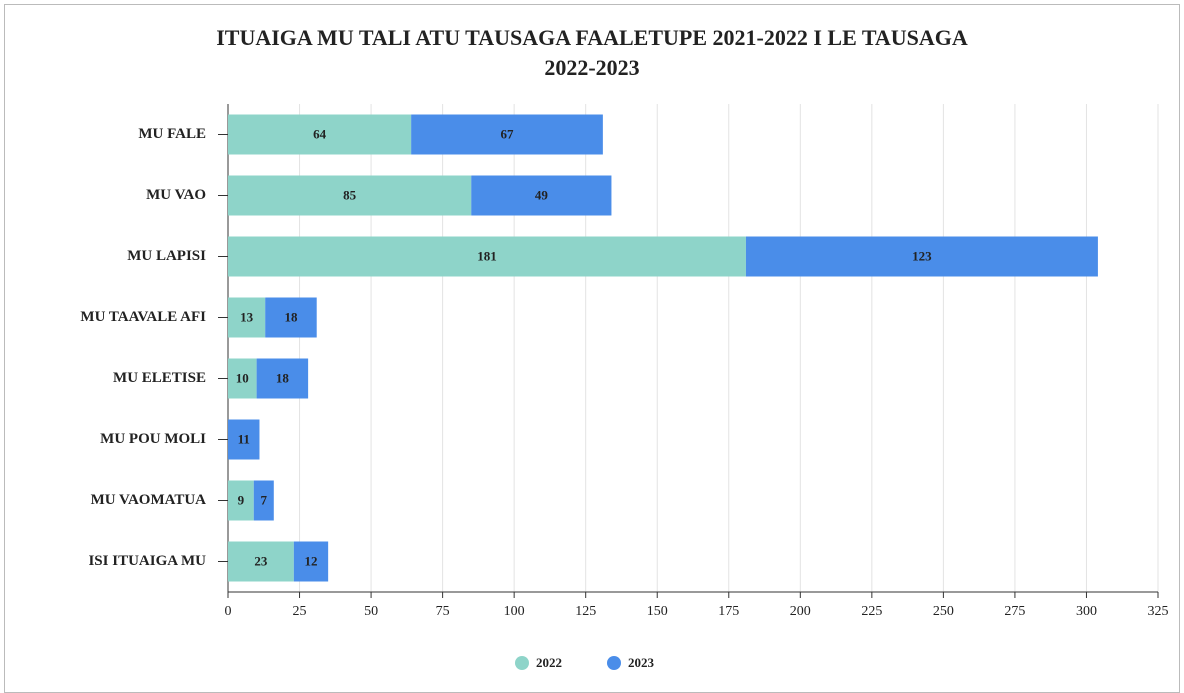 This screenshot has height=693, width=1184. I want to click on x-tick-label: 25, so click(300, 611).